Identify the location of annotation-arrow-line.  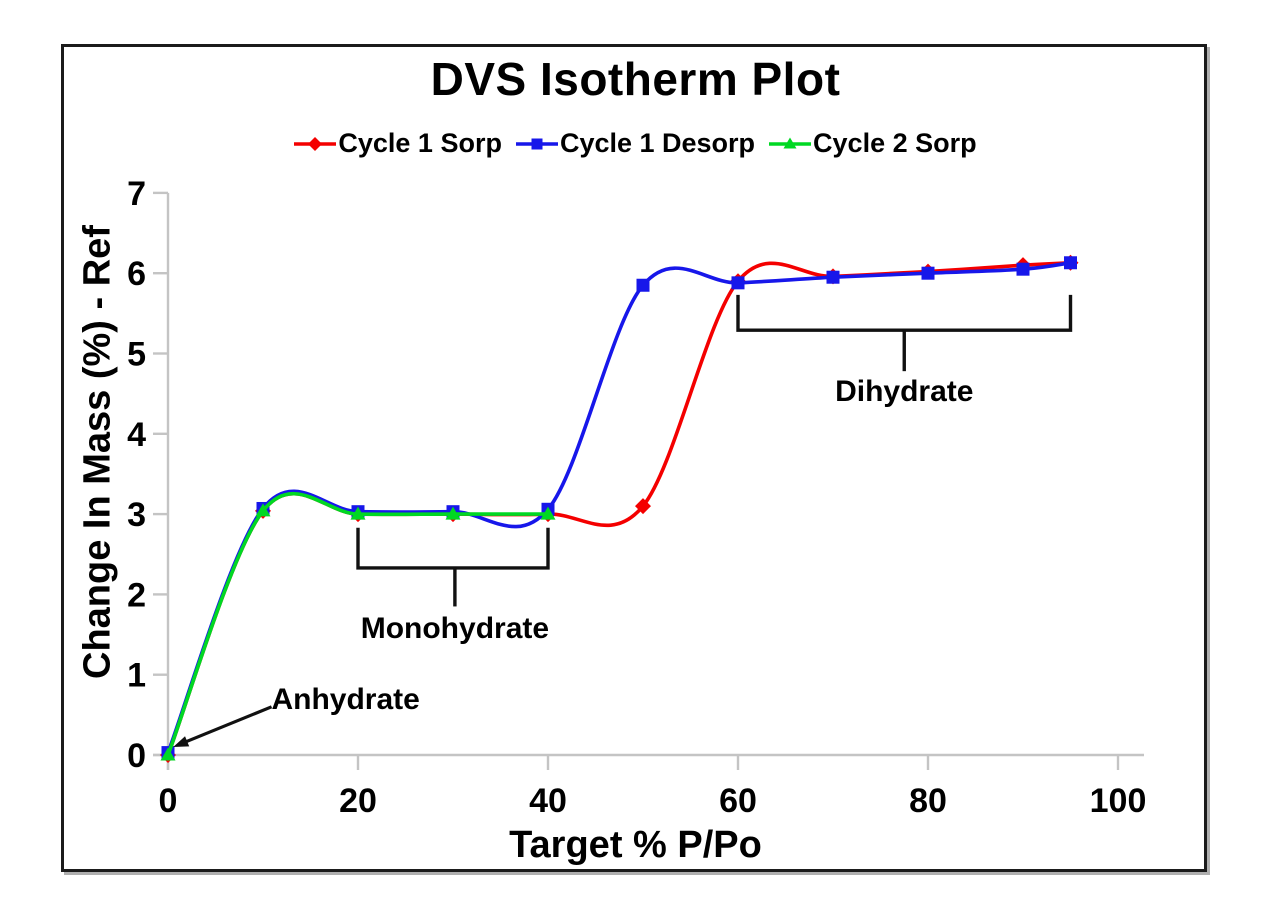
(226, 725).